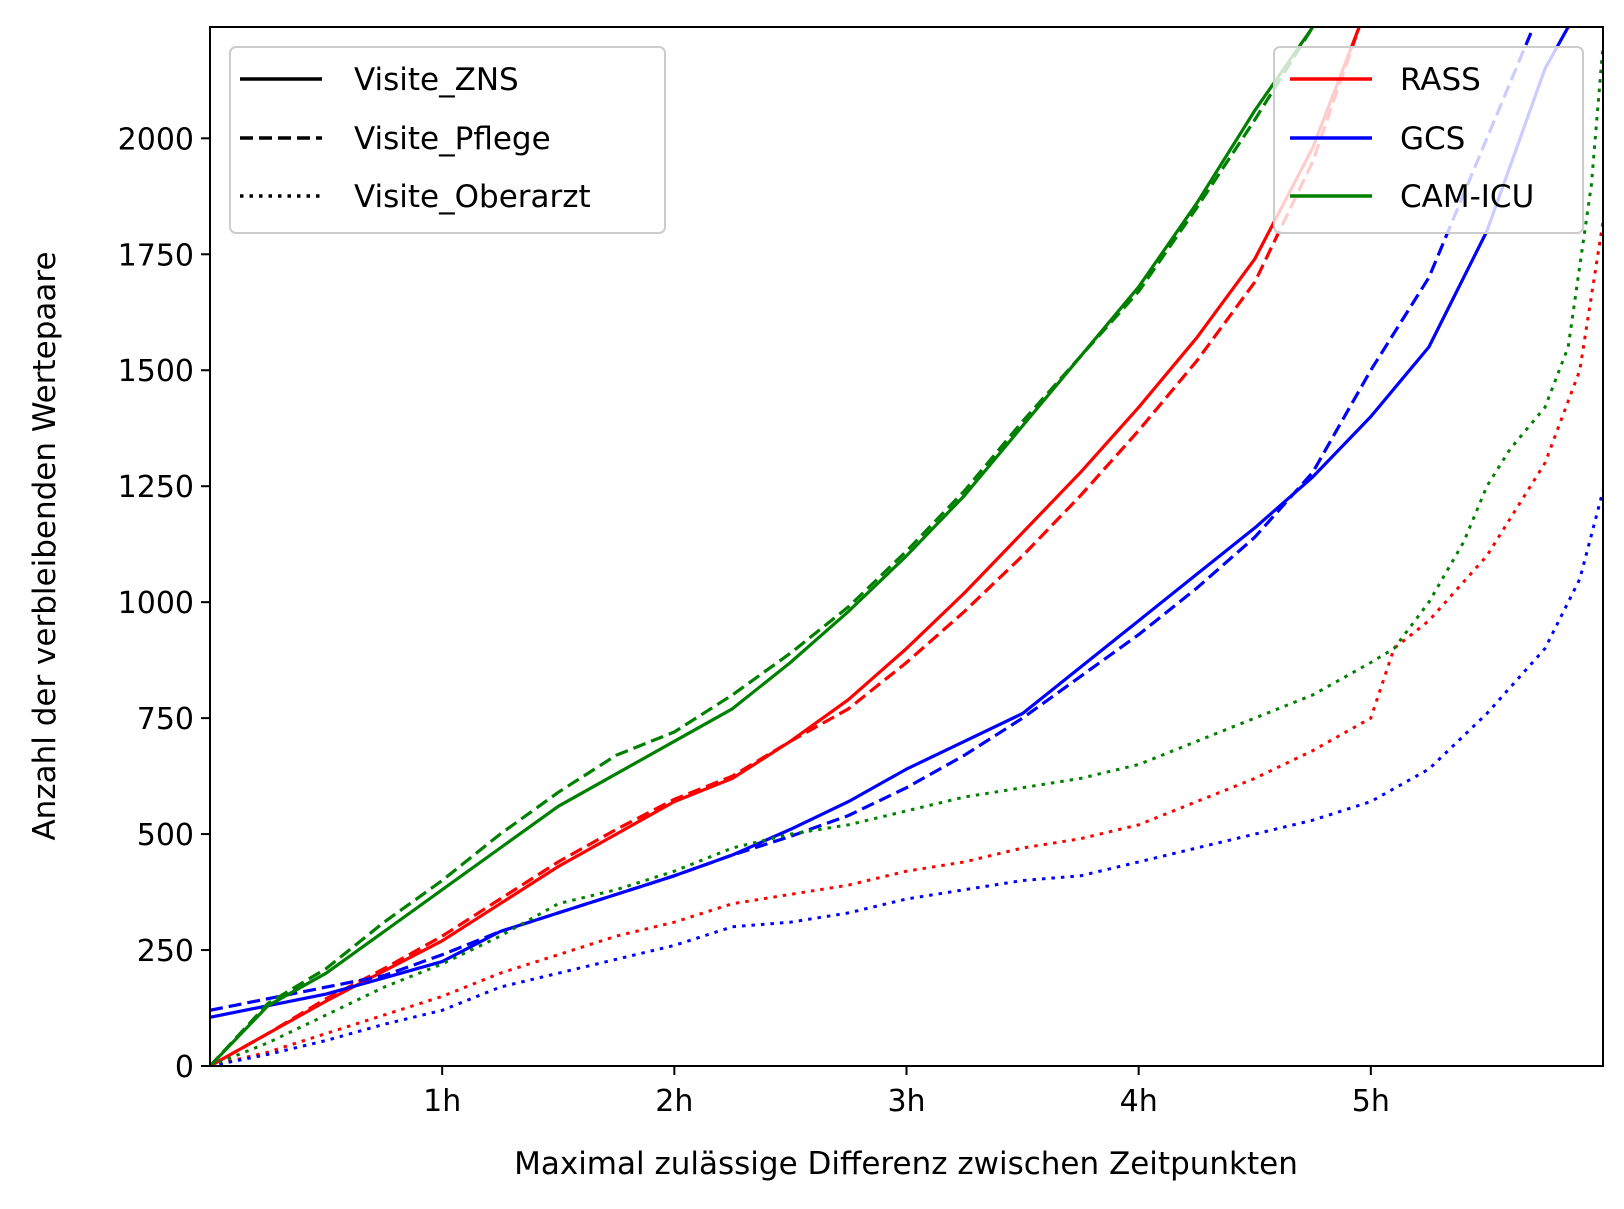 The width and height of the screenshot is (1624, 1209). Describe the element at coordinates (156, 255) in the screenshot. I see `y-tick-label-1750: 1750` at that location.